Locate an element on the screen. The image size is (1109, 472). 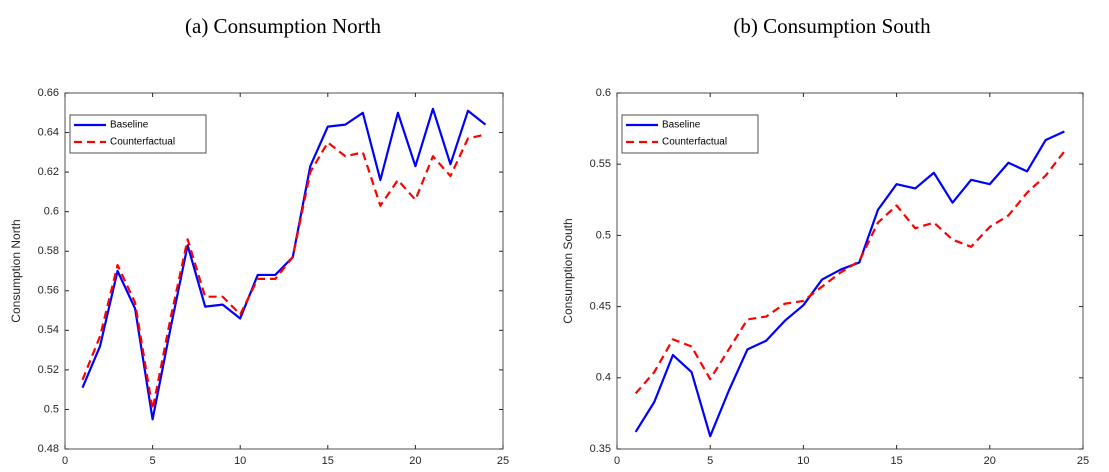
y-tick-label: 0.35 is located at coordinates (600, 449).